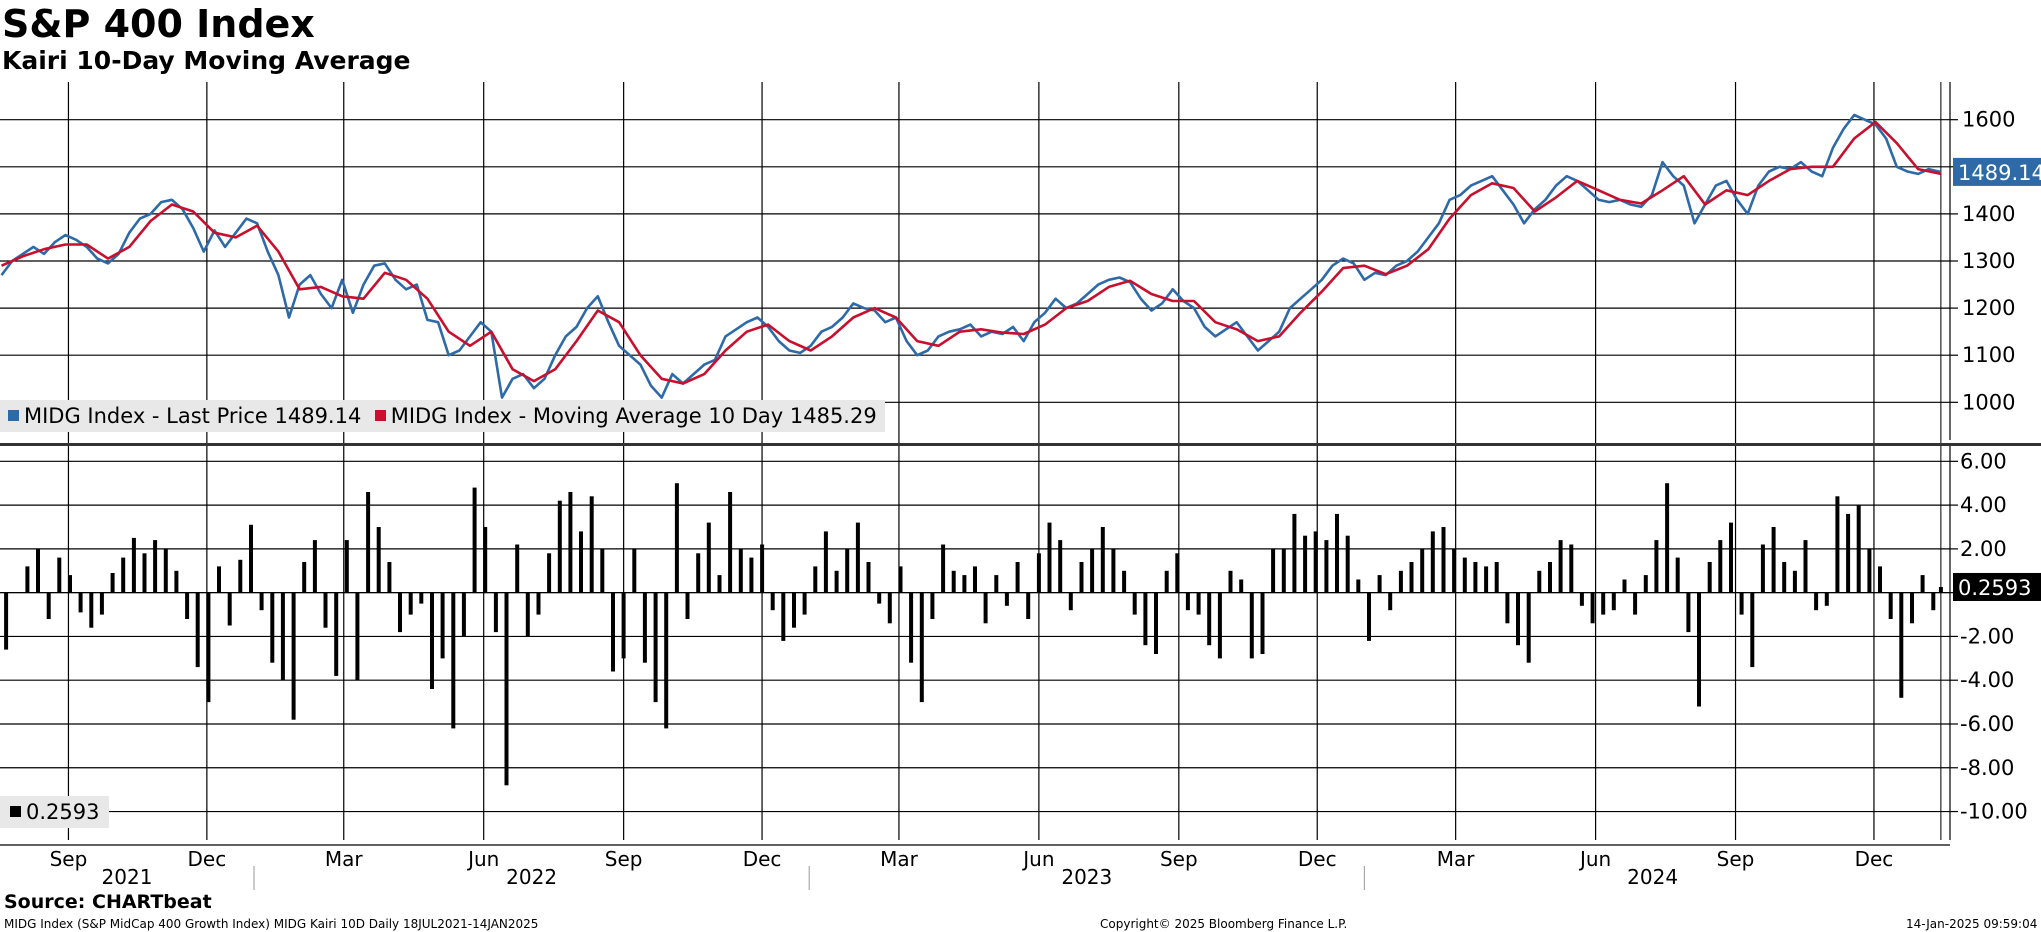 The image size is (2041, 932). I want to click on kairi-y-tick-label: 4.00, so click(1983, 505).